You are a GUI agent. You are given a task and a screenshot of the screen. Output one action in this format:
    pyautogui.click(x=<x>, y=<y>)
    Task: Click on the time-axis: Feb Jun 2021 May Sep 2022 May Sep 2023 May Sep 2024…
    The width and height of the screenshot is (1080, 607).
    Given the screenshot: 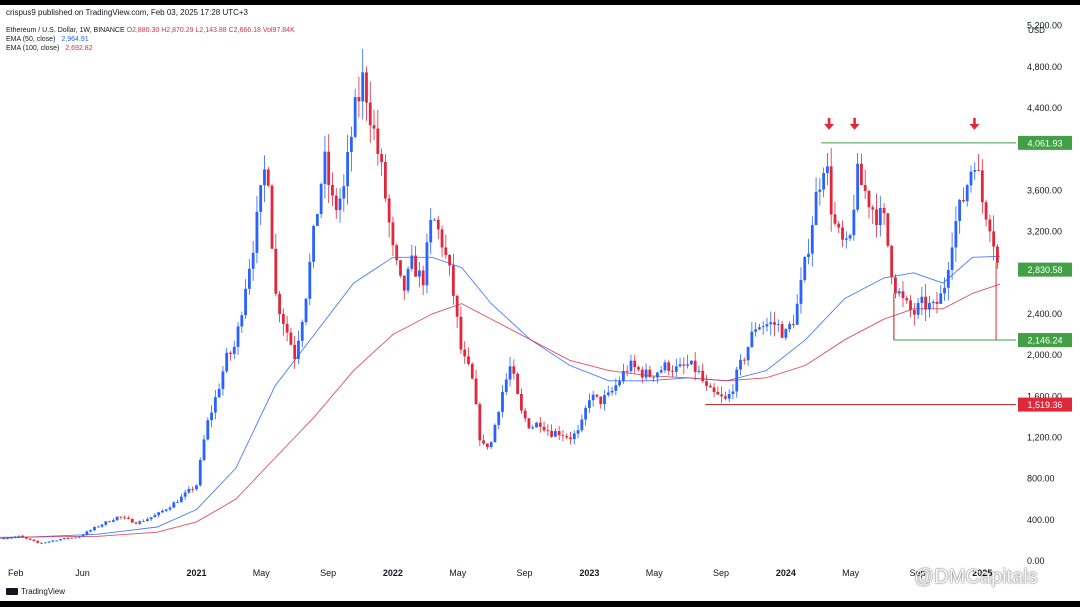 What is the action you would take?
    pyautogui.click(x=500, y=573)
    